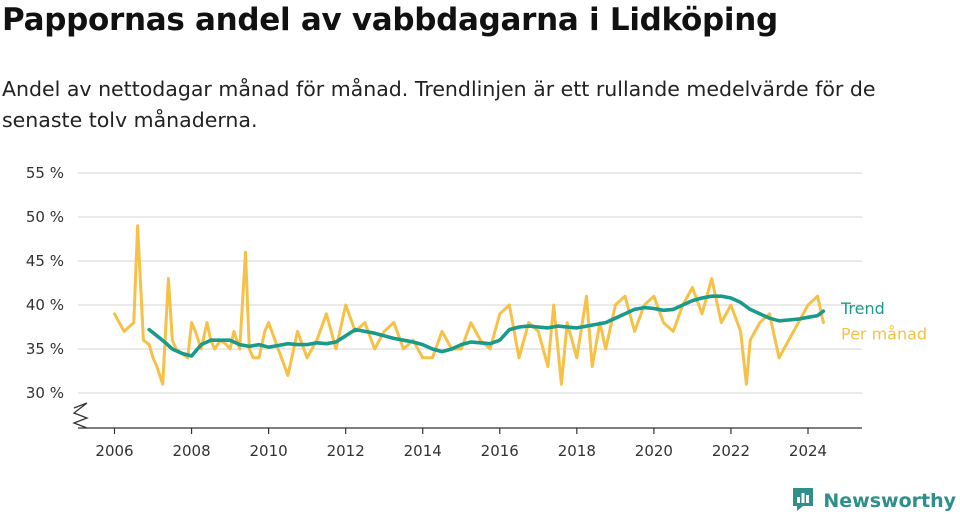 Image resolution: width=960 pixels, height=520 pixels. What do you see at coordinates (80, 415) in the screenshot?
I see `axis-break-icon` at bounding box center [80, 415].